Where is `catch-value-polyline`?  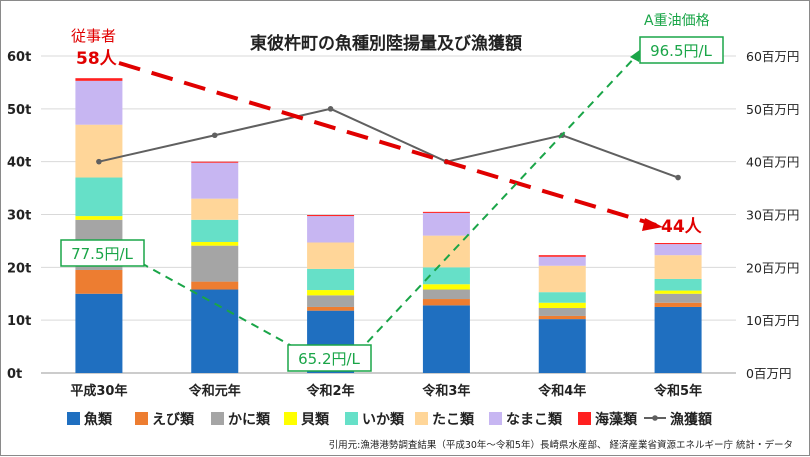 catch-value-polyline is located at coordinates (388, 143).